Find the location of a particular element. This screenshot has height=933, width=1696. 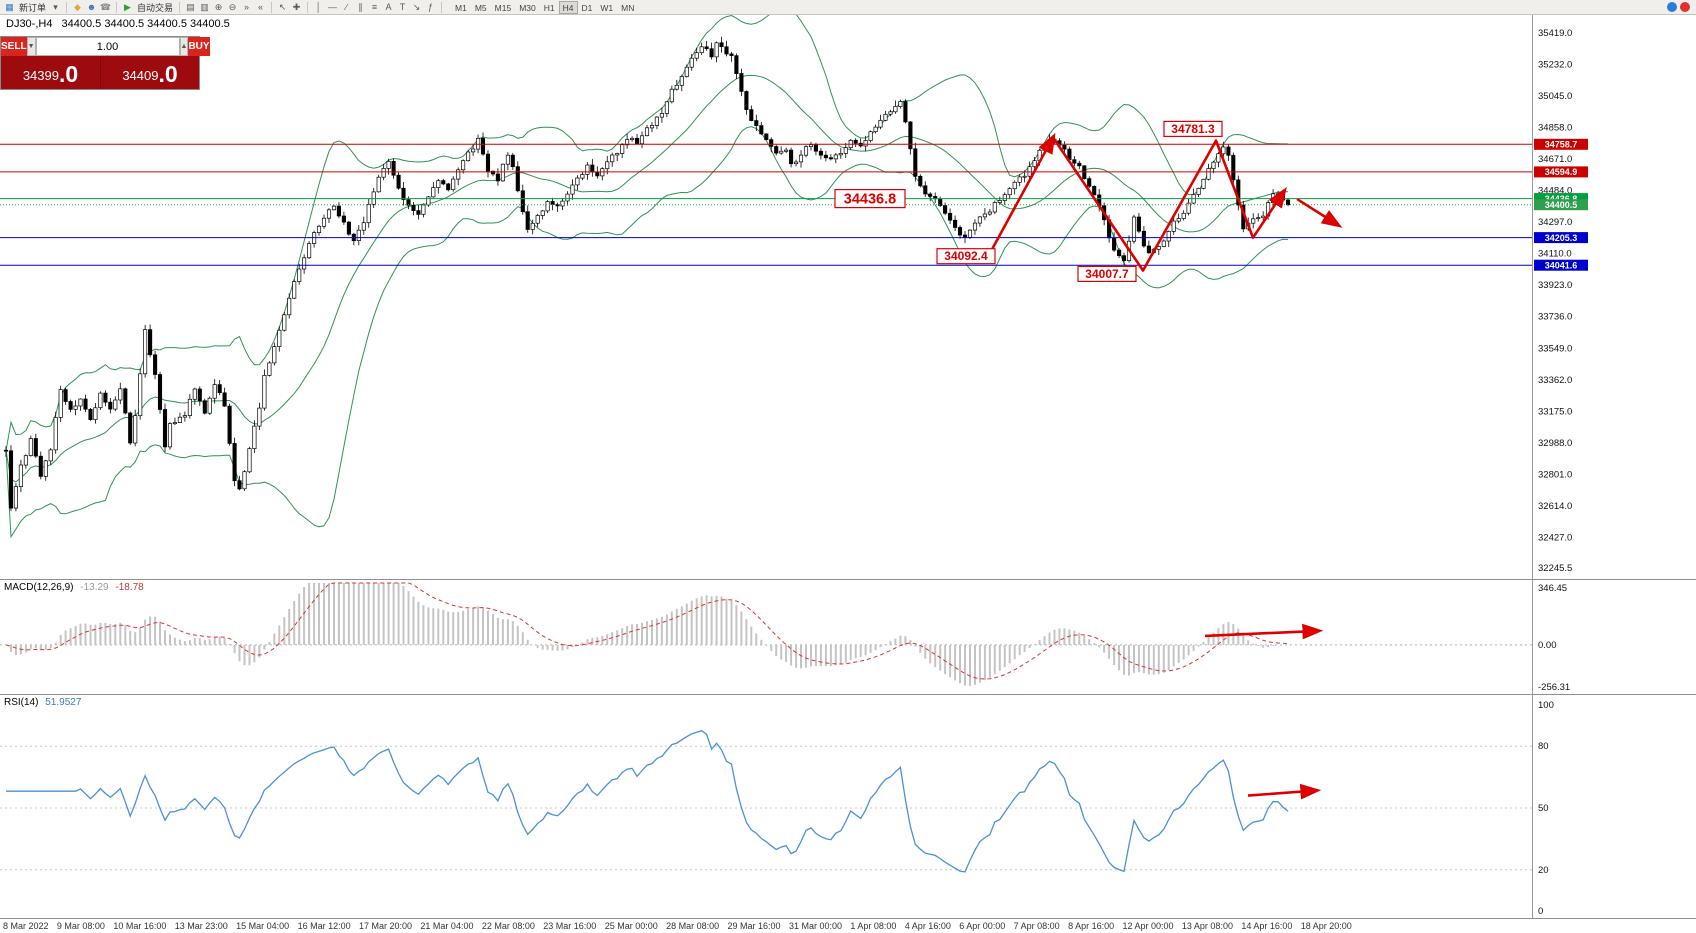

timeframe-m5: M5 is located at coordinates (480, 7).